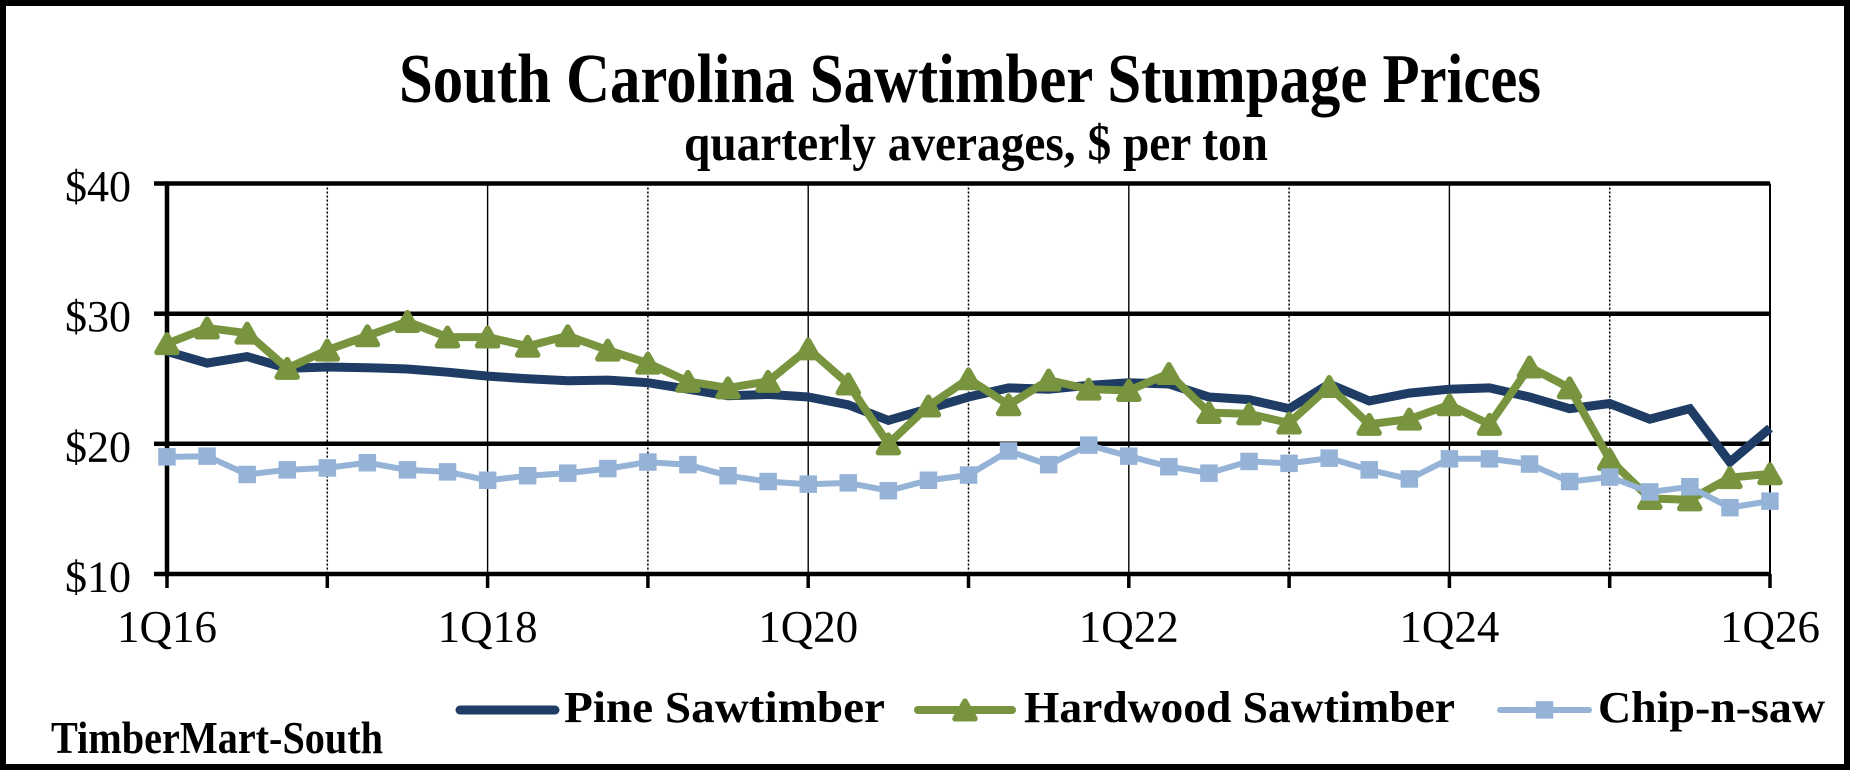 Image resolution: width=1850 pixels, height=770 pixels. I want to click on svg-text: 1Q22, so click(1129, 627).